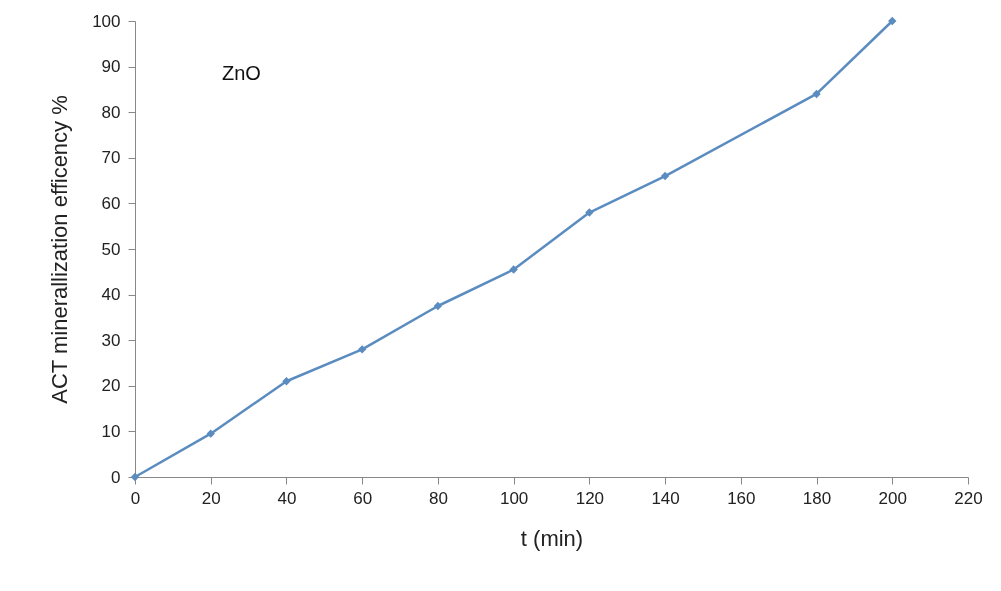 This screenshot has width=1001, height=591. I want to click on y-tick-label: 50, so click(111, 249).